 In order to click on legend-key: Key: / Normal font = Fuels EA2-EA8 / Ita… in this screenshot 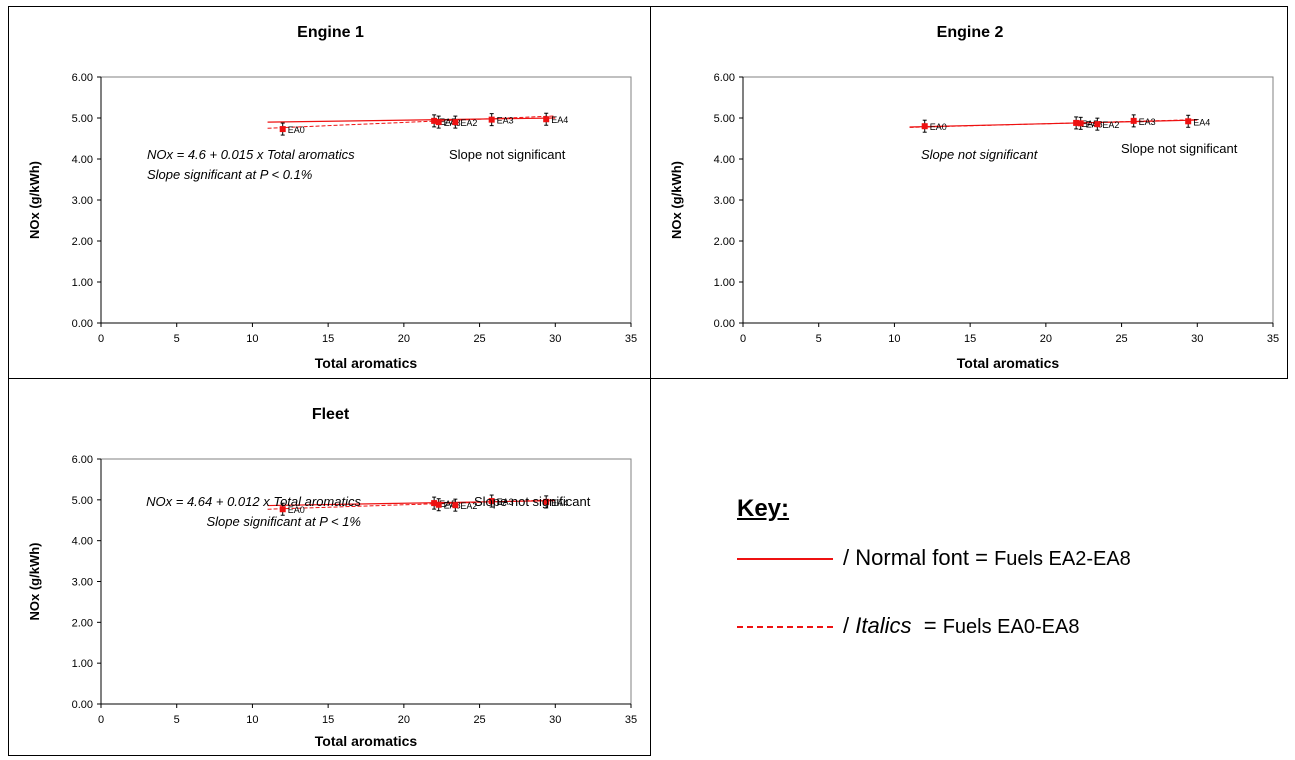, I will do `click(1007, 575)`.